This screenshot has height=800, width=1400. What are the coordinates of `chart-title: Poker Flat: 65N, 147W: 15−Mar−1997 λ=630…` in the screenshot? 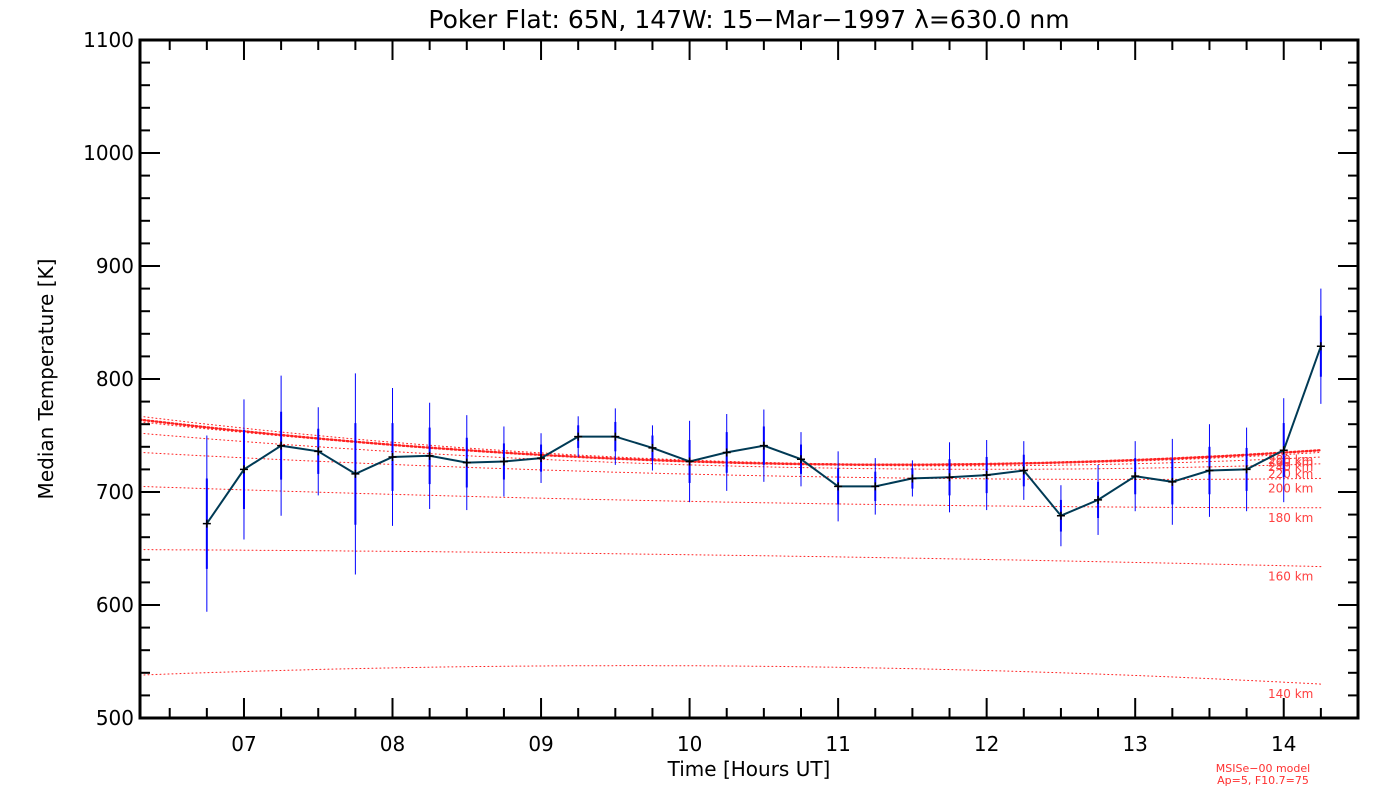 It's located at (748, 19).